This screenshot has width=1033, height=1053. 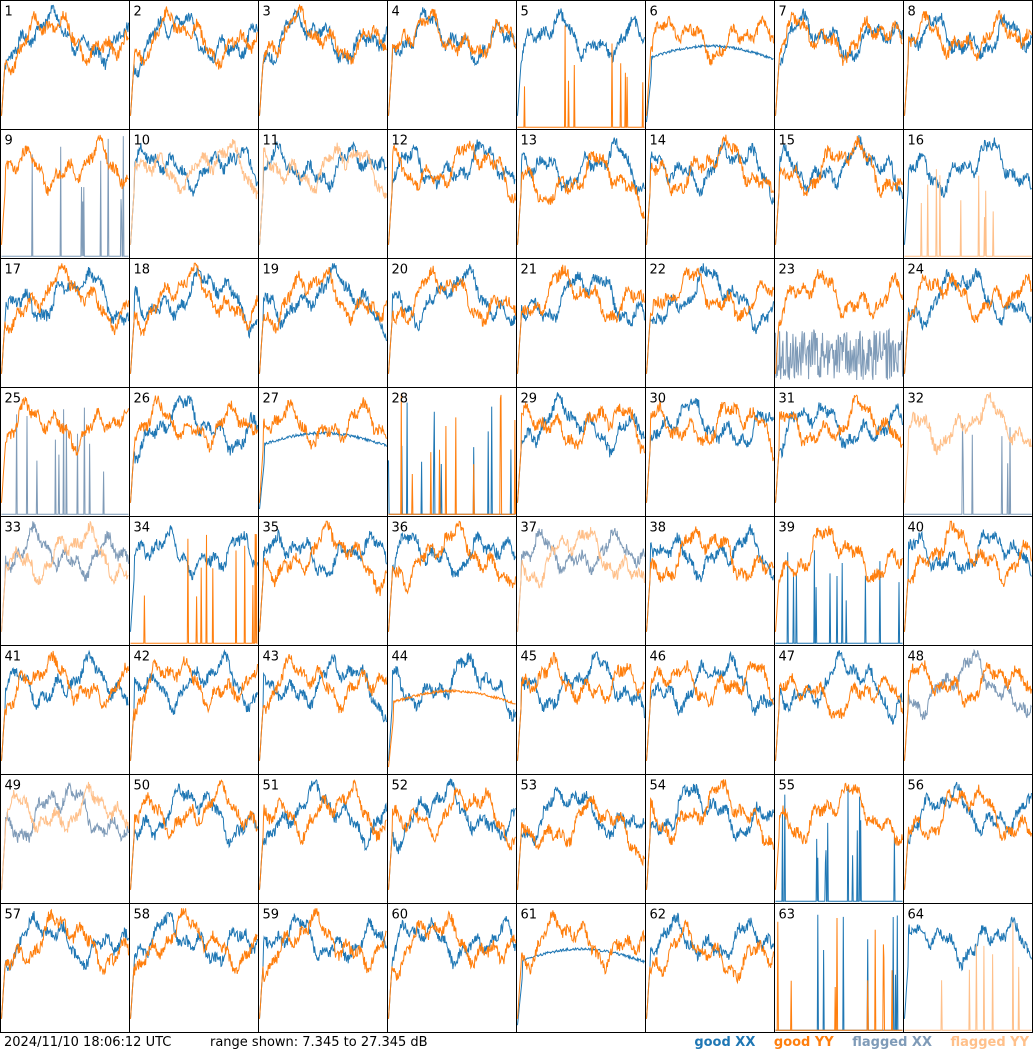 I want to click on panel-27: 27, so click(x=323, y=452).